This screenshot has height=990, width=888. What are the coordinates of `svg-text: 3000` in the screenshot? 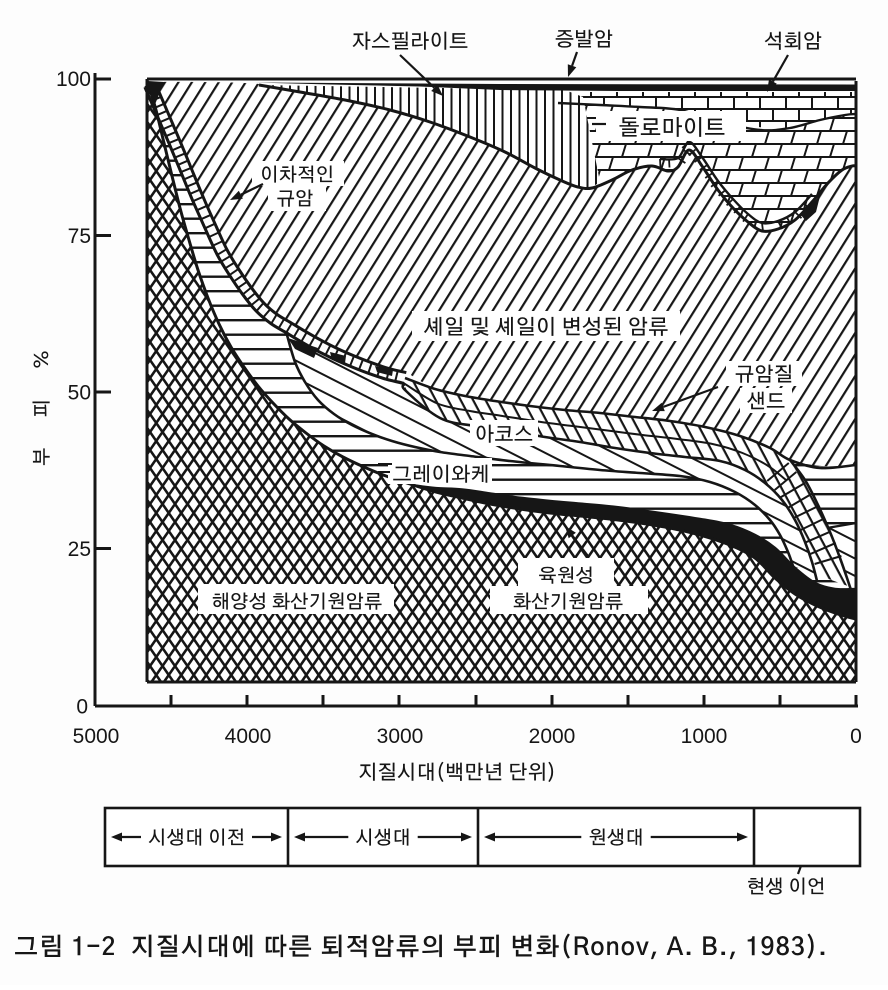 It's located at (400, 736).